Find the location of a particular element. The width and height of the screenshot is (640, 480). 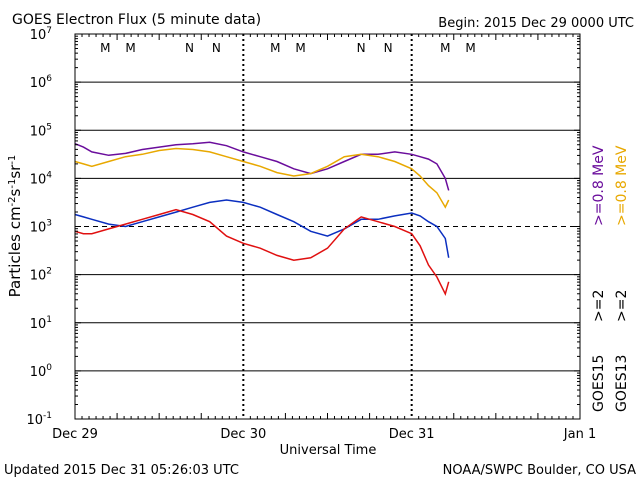

y-tick-exponent: 4 is located at coordinates (49, 175).